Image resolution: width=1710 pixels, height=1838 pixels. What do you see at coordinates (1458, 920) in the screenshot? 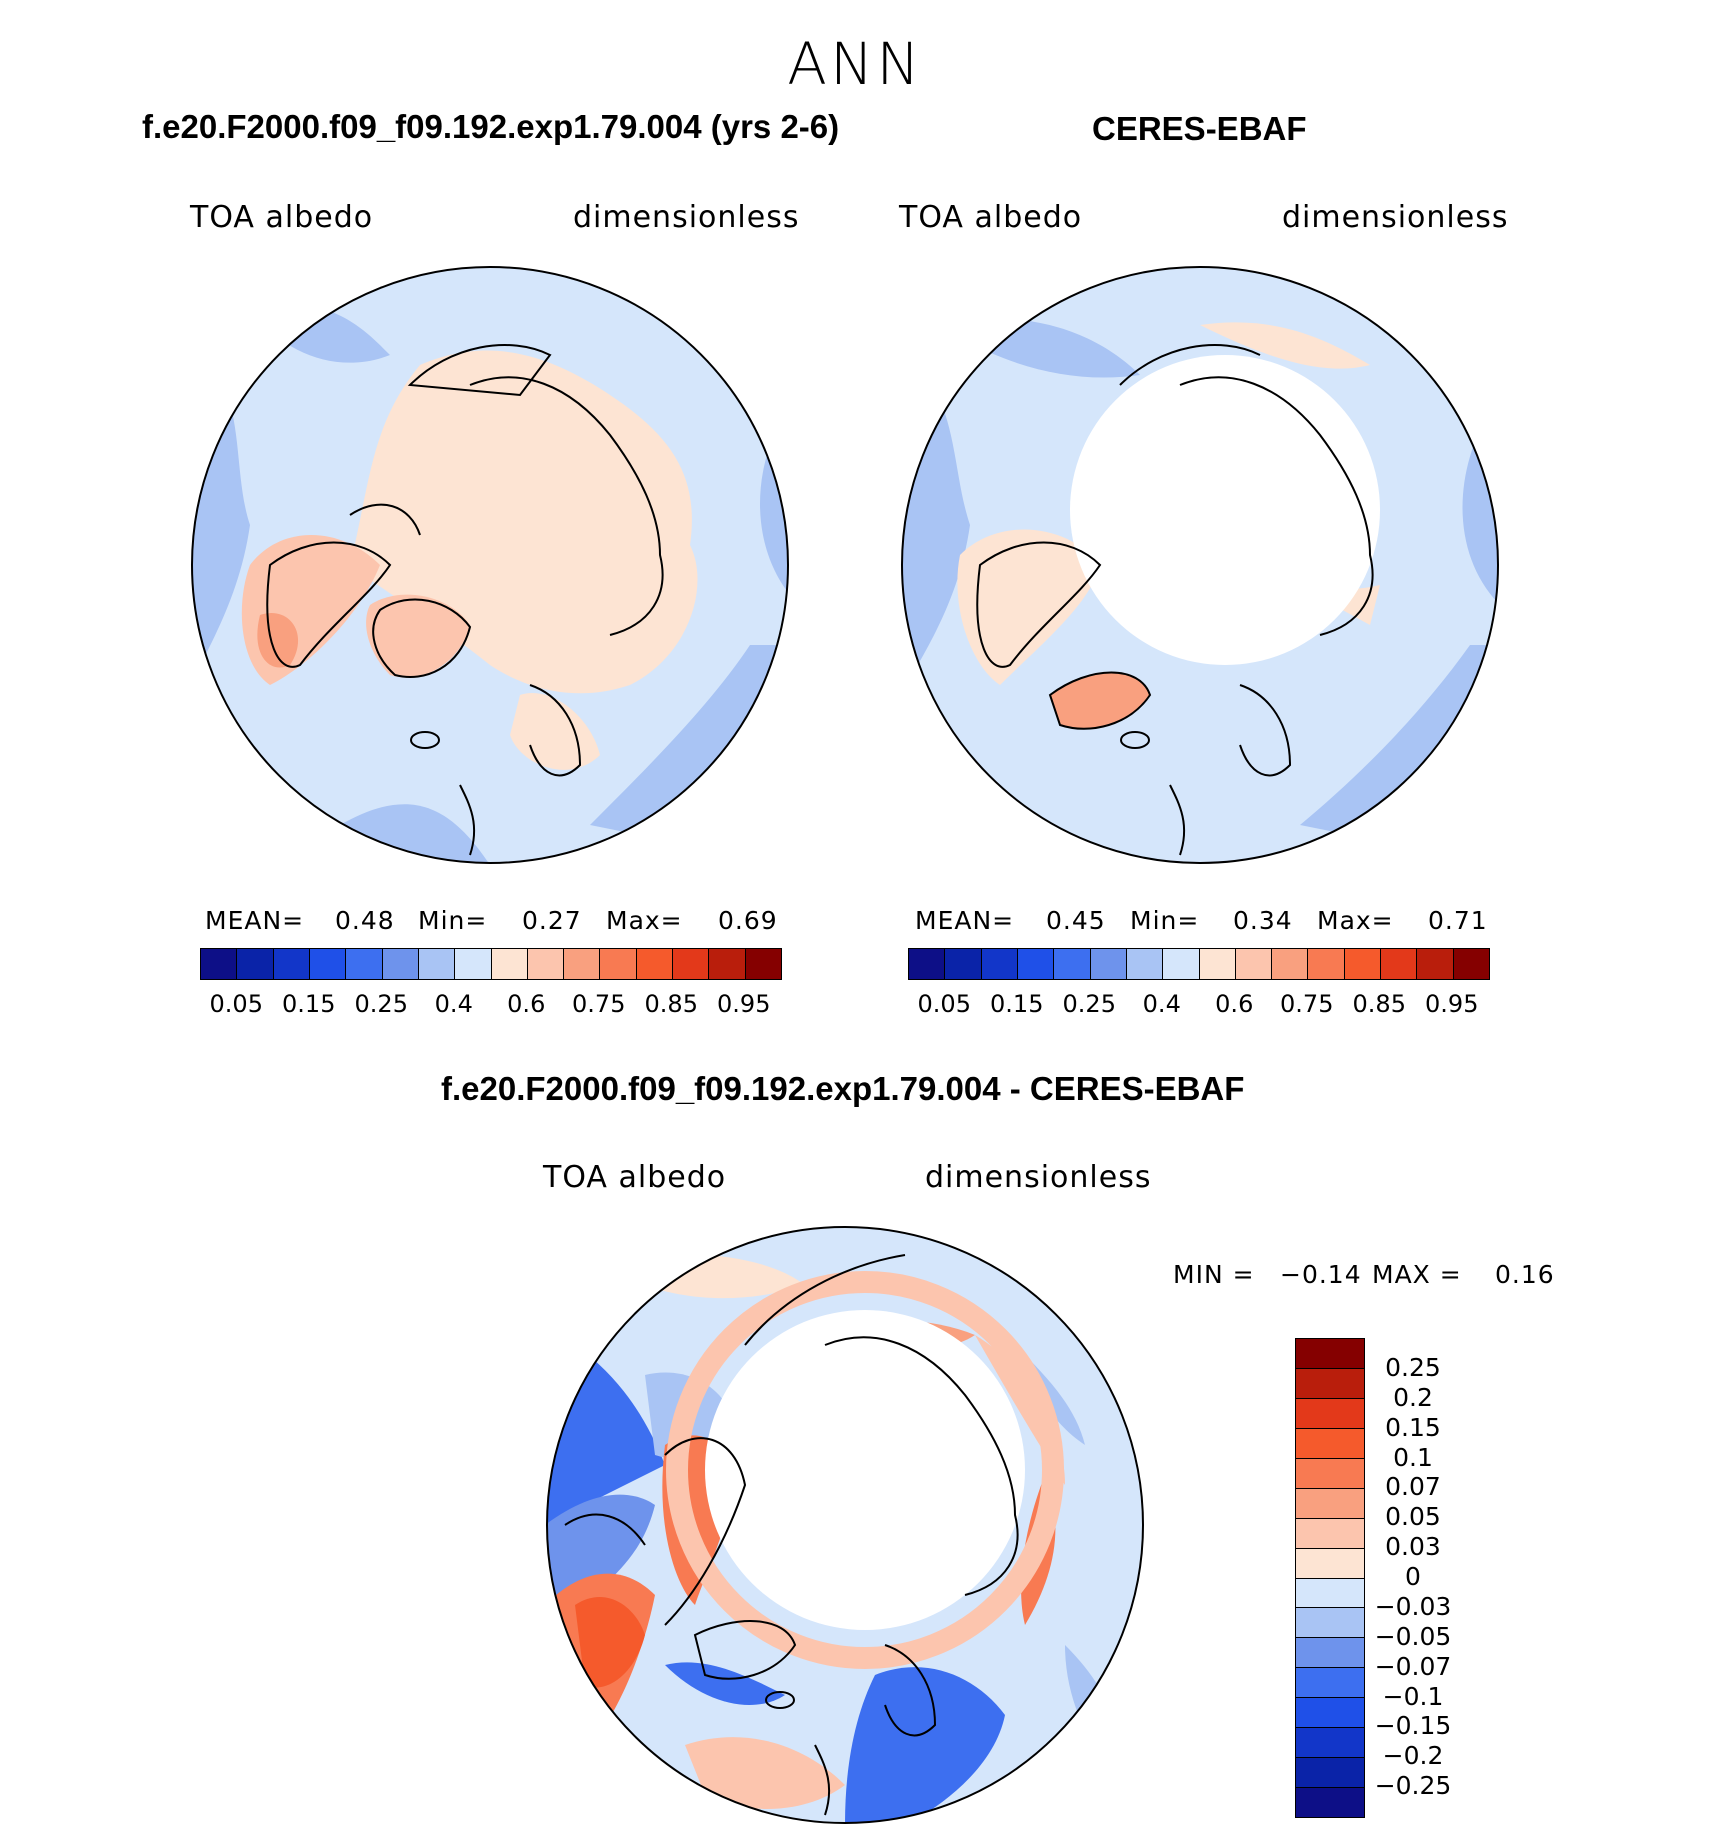
I see `panel2-max: 0.71` at bounding box center [1458, 920].